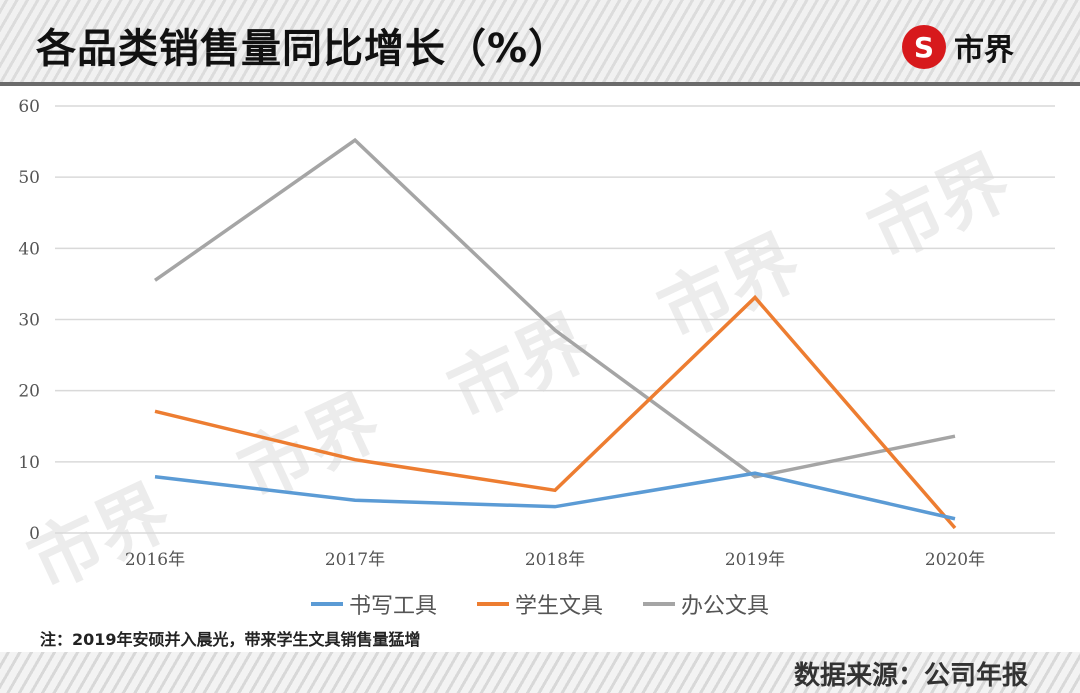 This screenshot has width=1080, height=693. What do you see at coordinates (29, 463) in the screenshot?
I see `y-tick-label: 10` at bounding box center [29, 463].